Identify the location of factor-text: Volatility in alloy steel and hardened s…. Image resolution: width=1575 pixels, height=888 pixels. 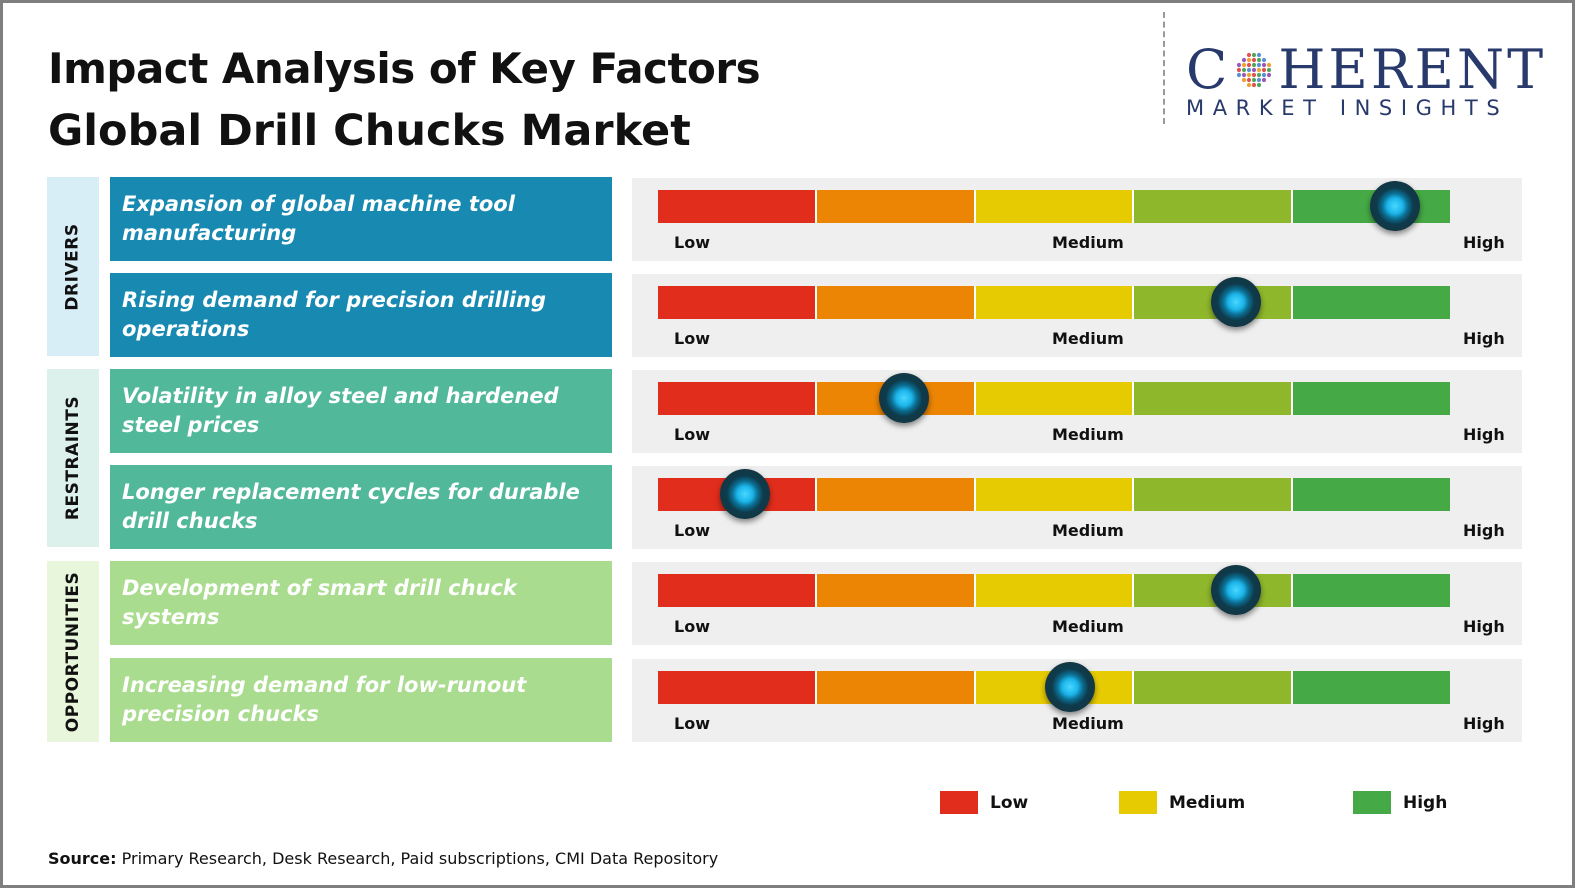
(340, 410).